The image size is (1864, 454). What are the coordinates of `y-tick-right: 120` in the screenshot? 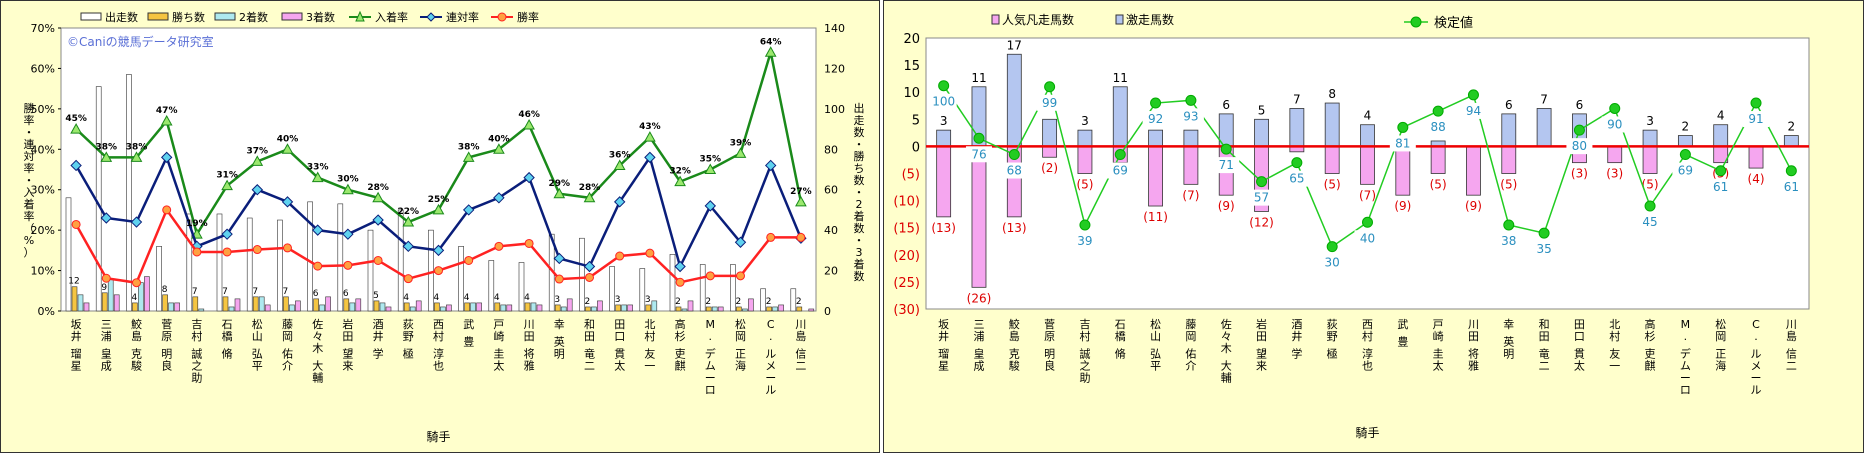 It's located at (834, 68).